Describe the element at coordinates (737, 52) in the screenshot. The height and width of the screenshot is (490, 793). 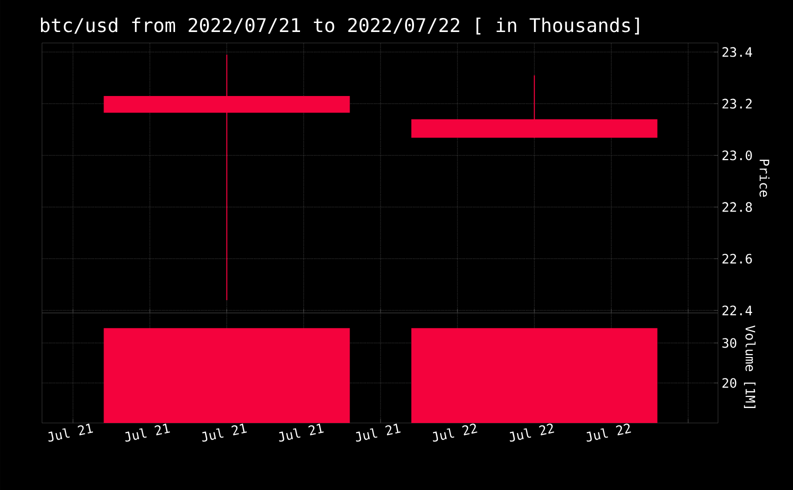
I see `y-tick-label: 23.4` at that location.